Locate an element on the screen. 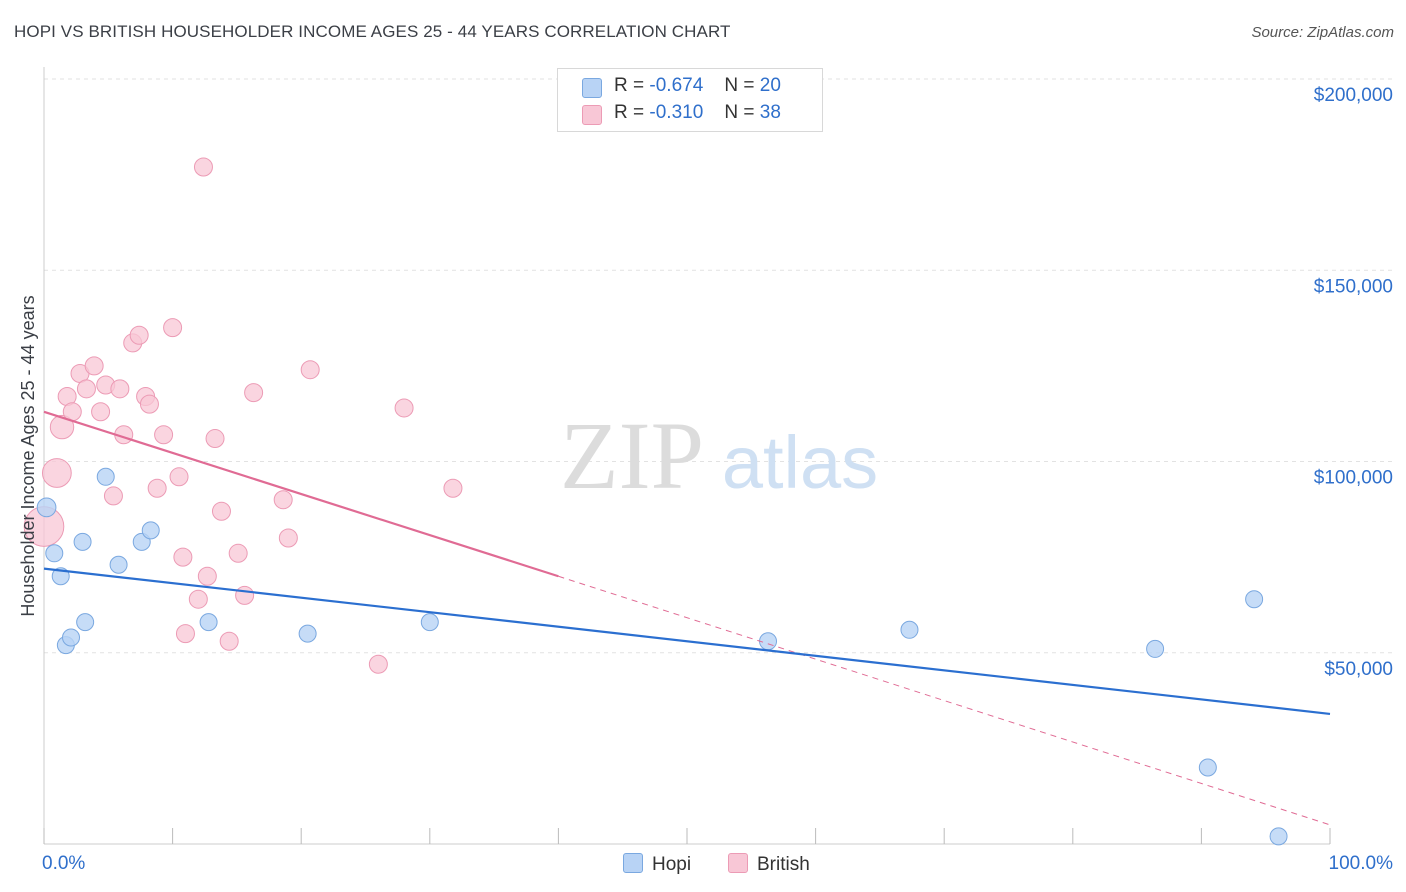 The width and height of the screenshot is (1406, 892). hopi-r-value: -0.674 is located at coordinates (676, 85).